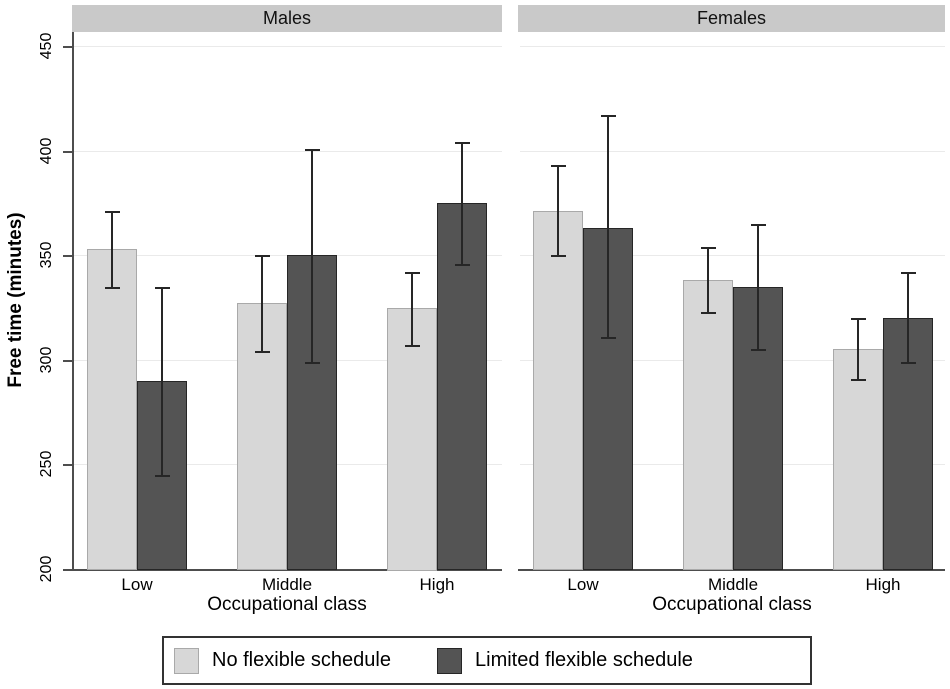 This screenshot has width=950, height=689. I want to click on bar-males-low-no-flexible-schedule, so click(112, 409).